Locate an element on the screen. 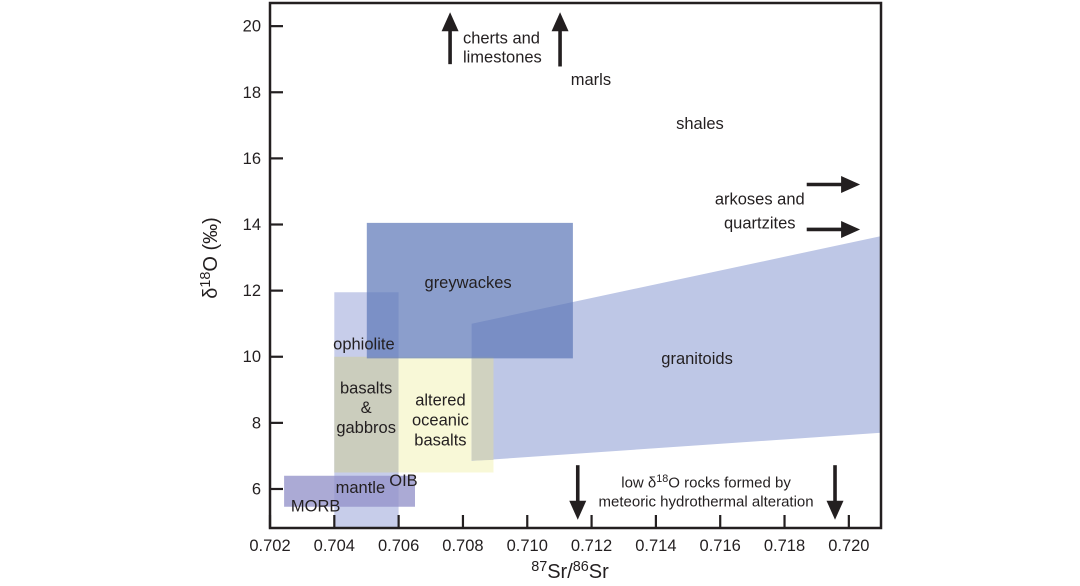  label-oib: OIB is located at coordinates (403, 481).